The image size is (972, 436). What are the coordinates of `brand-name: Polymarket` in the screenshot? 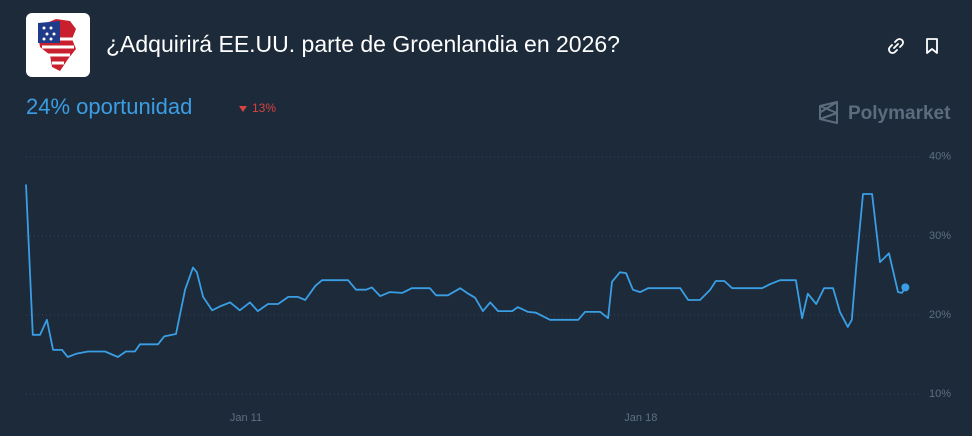 It's located at (899, 113).